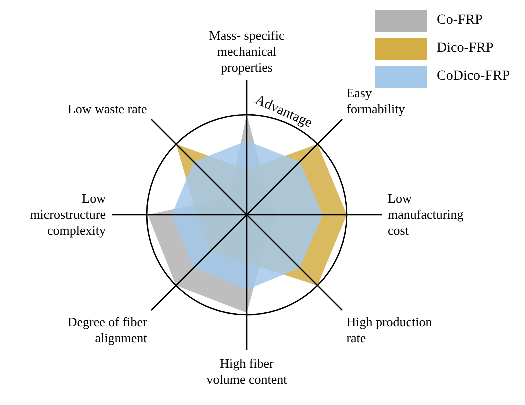 The image size is (525, 405). I want to click on spoke-label: Mass- specific mechanical properties, so click(247, 51).